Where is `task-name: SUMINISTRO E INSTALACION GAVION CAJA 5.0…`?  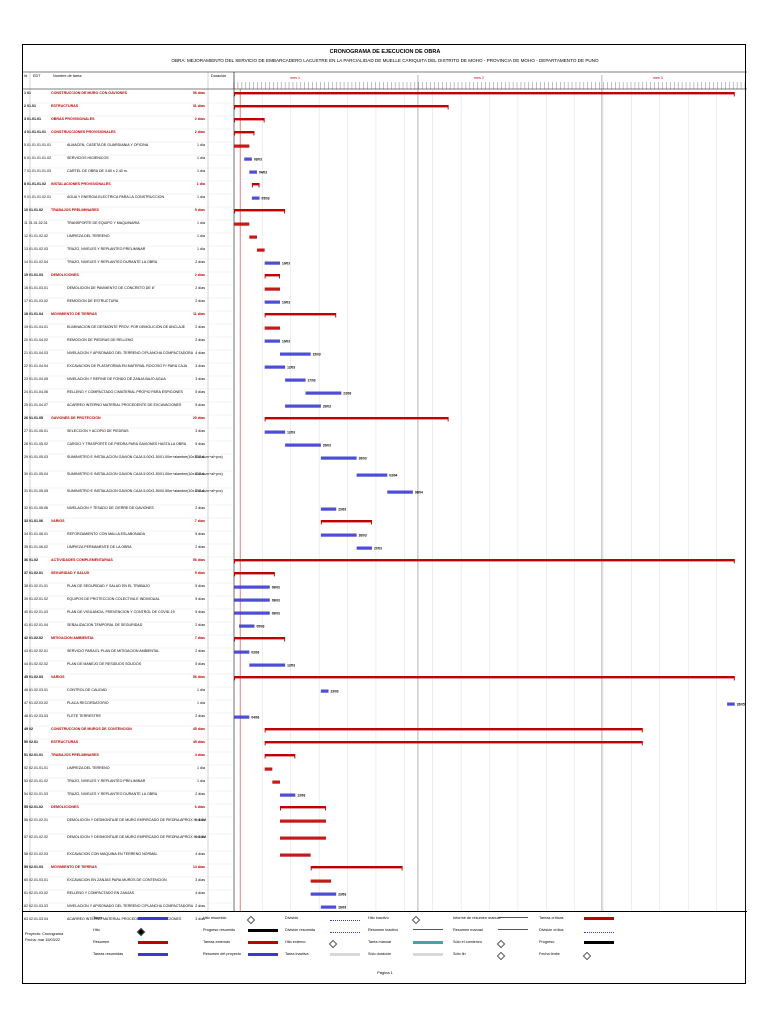
task-name: SUMINISTRO E INSTALACION GAVION CAJA 5.0… is located at coordinates (145, 457).